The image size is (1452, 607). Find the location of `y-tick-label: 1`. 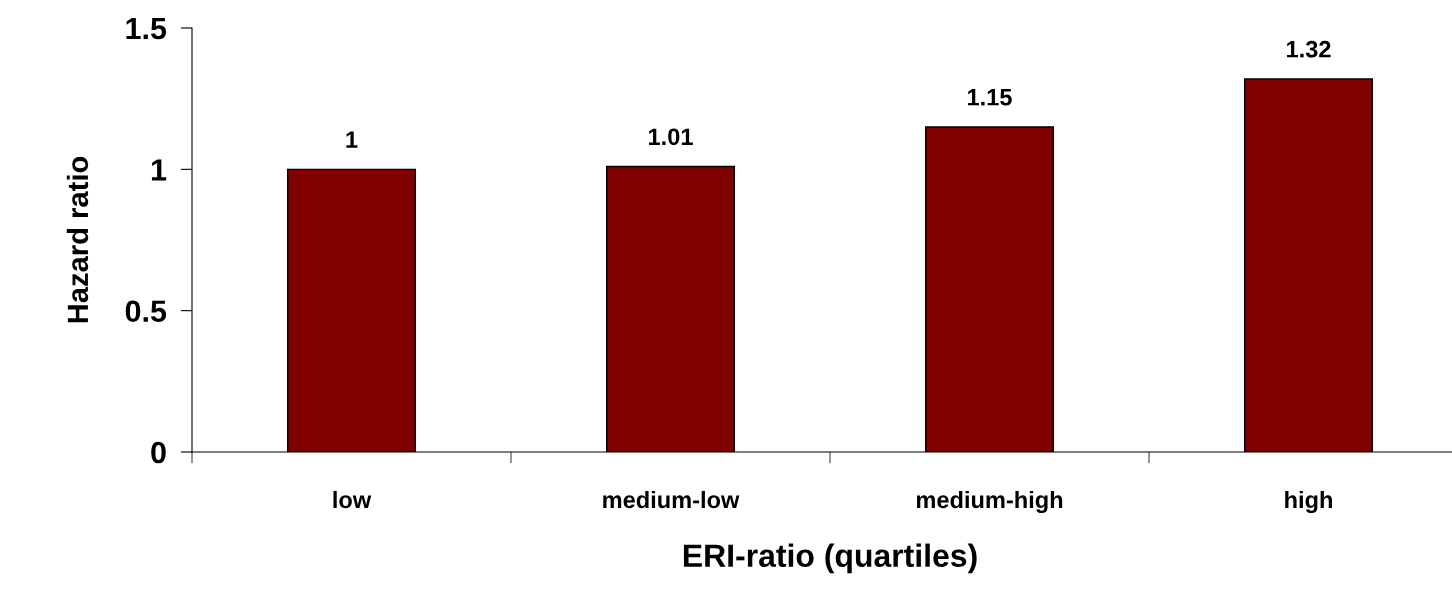

y-tick-label: 1 is located at coordinates (159, 170).